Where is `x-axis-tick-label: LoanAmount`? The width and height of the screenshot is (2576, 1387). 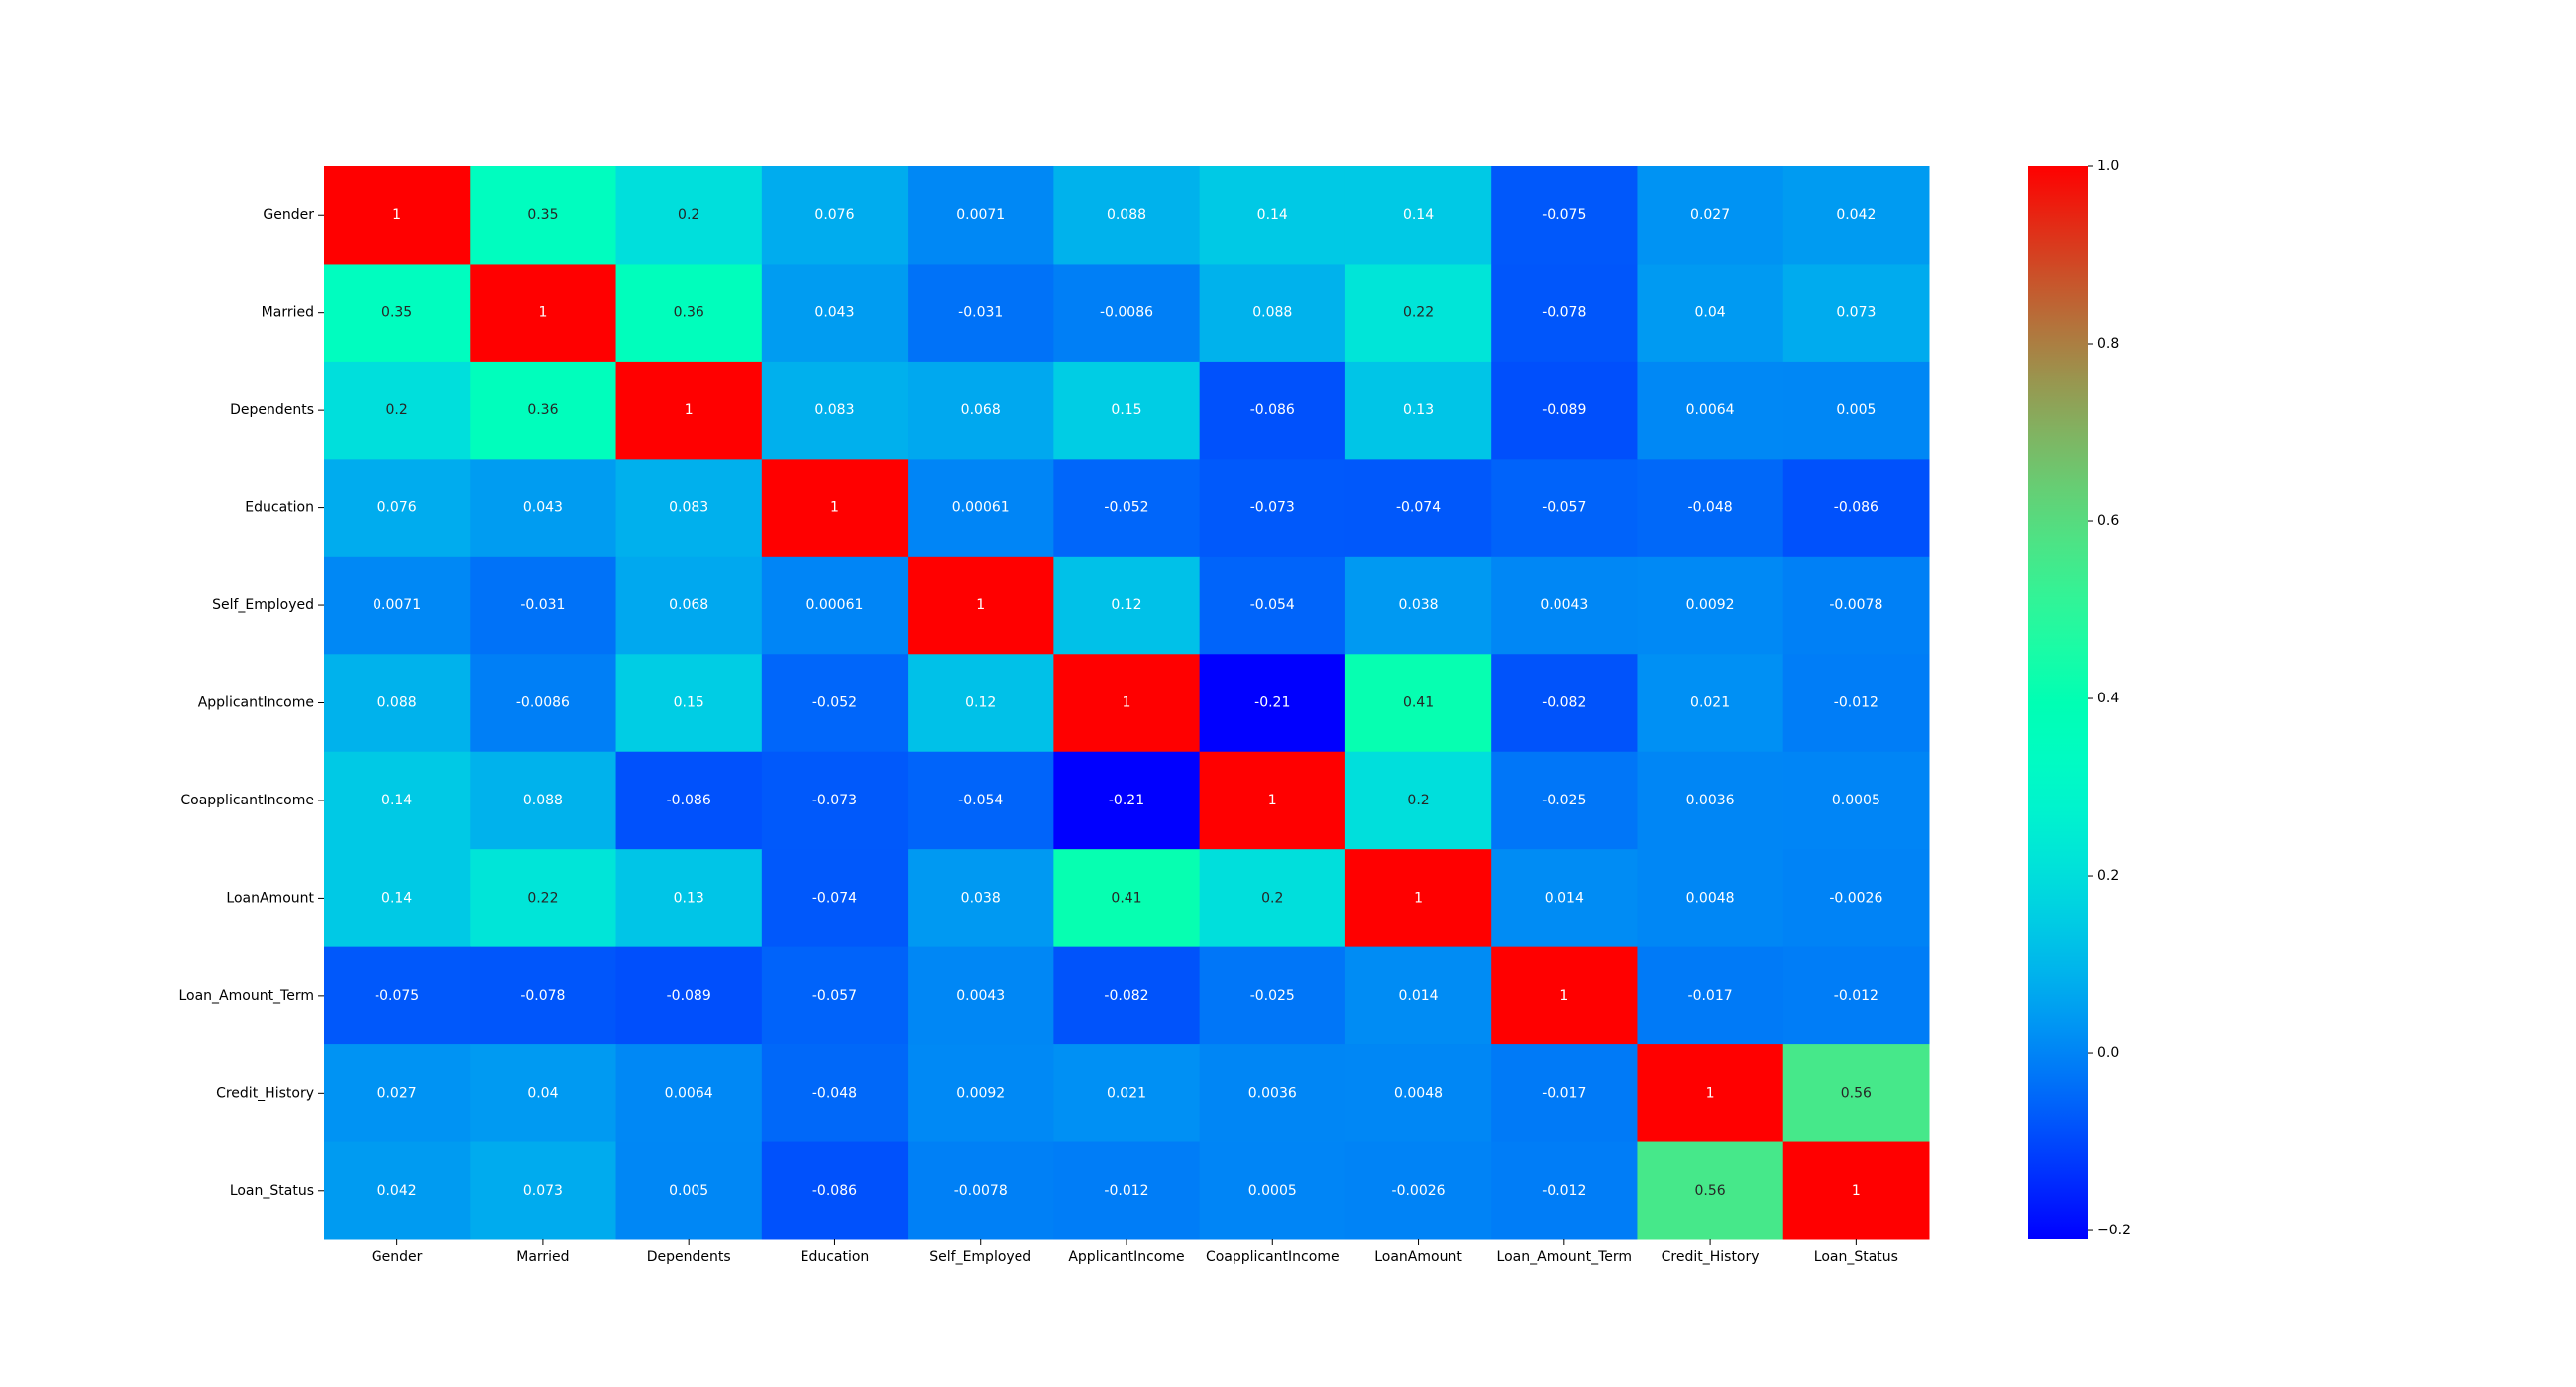 x-axis-tick-label: LoanAmount is located at coordinates (1418, 1257).